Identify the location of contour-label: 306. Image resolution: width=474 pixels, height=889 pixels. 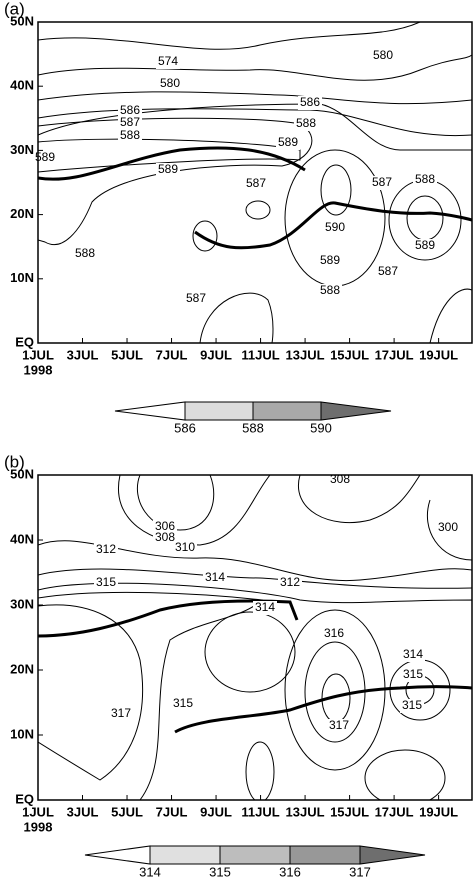
(165, 526).